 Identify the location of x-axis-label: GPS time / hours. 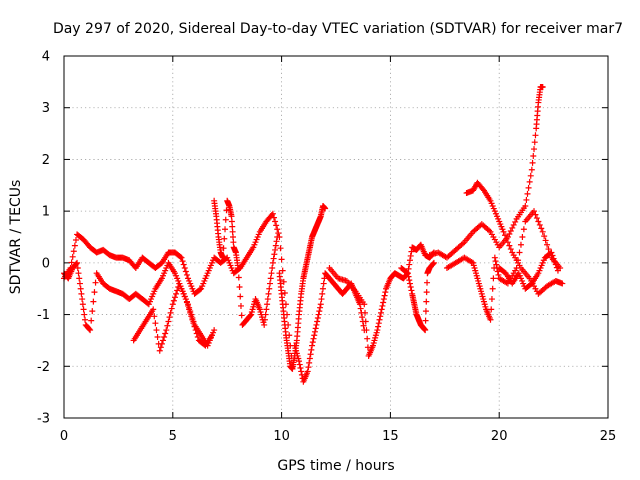
(335, 466).